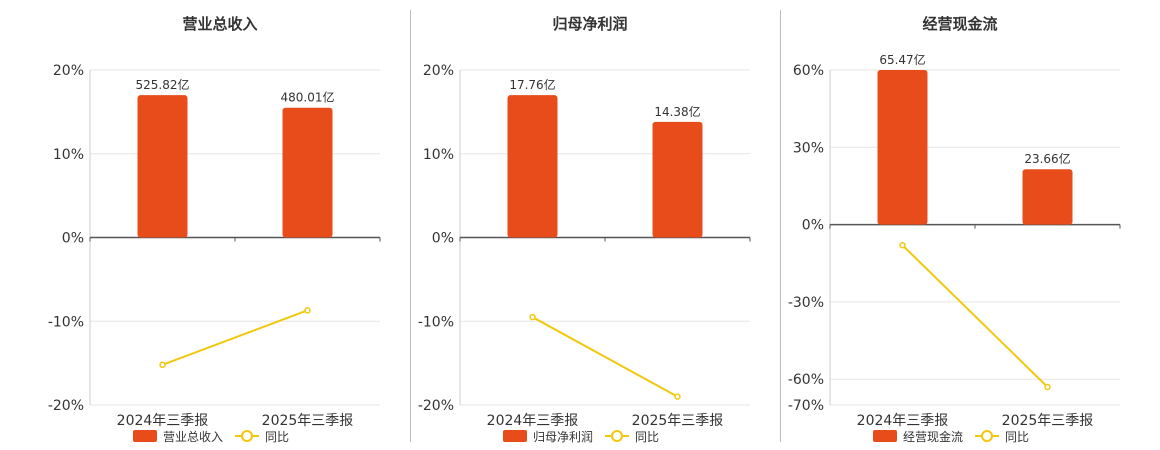  Describe the element at coordinates (677, 111) in the screenshot. I see `bar-data-label: 14.38亿` at that location.